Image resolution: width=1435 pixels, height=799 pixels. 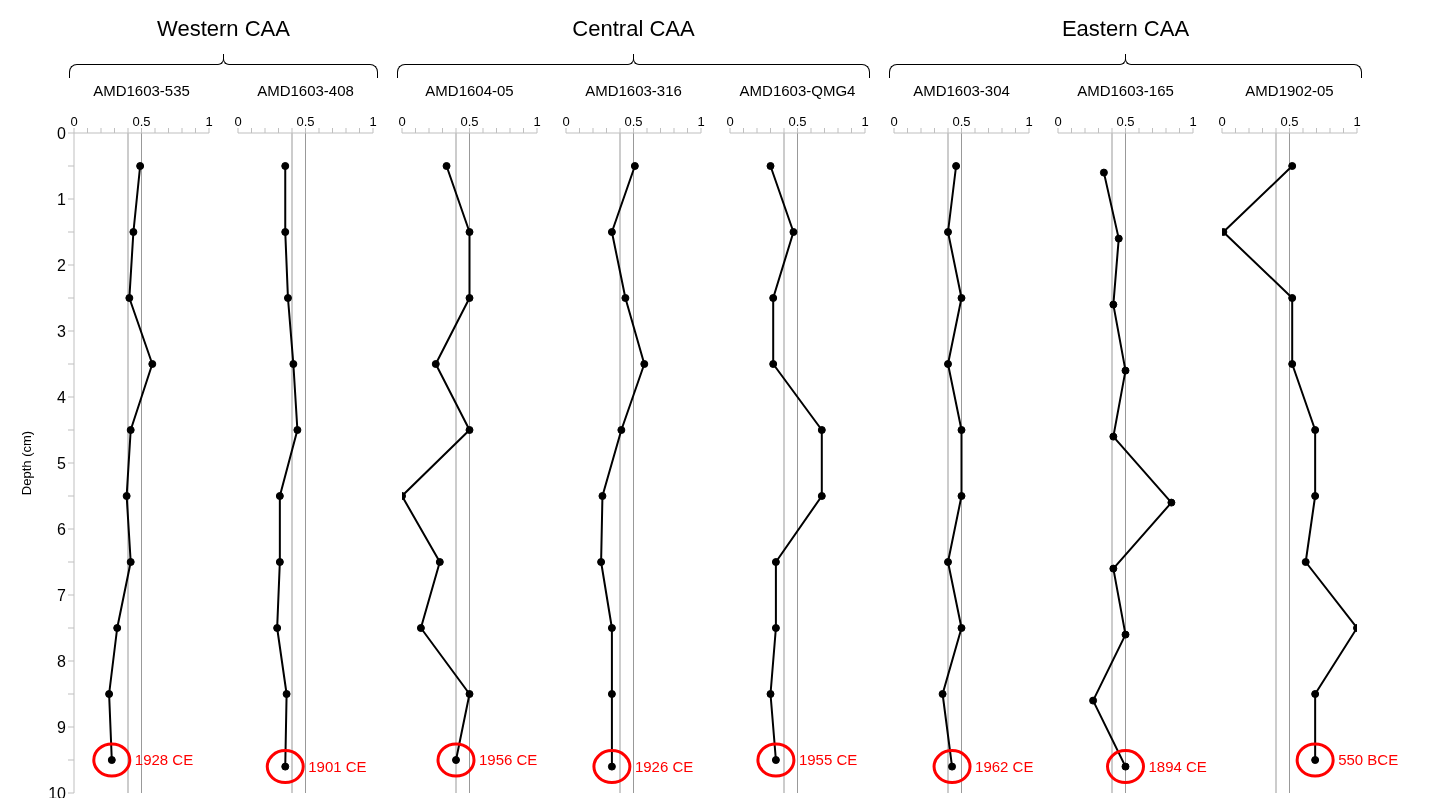 What do you see at coordinates (1368, 759) in the screenshot?
I see `annotation: 550 BCE` at bounding box center [1368, 759].